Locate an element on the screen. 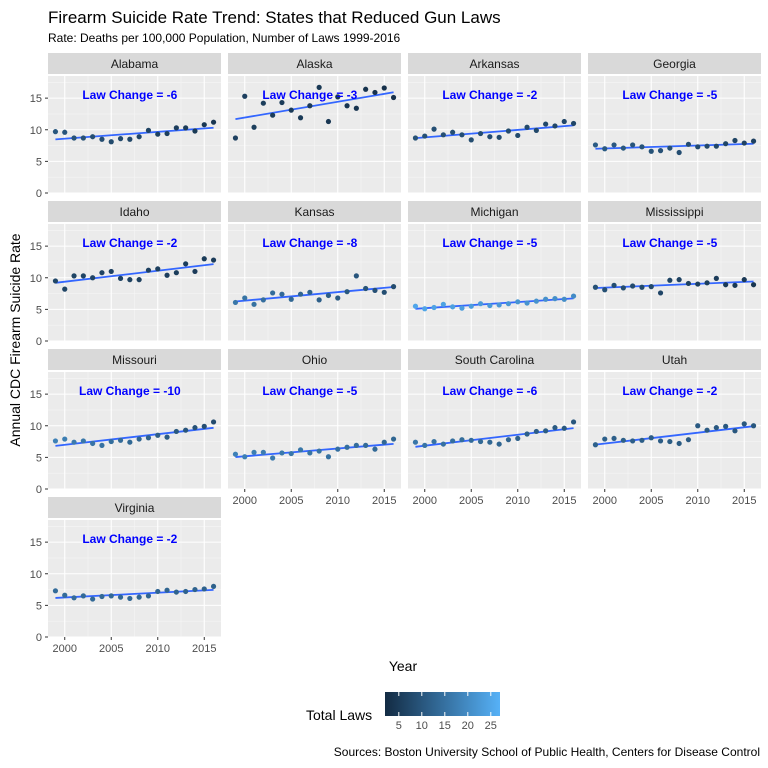 This screenshot has height=768, width=768. panel-missouri: Missouri 0 5 10 15 Law Change = -10 is located at coordinates (125, 422).